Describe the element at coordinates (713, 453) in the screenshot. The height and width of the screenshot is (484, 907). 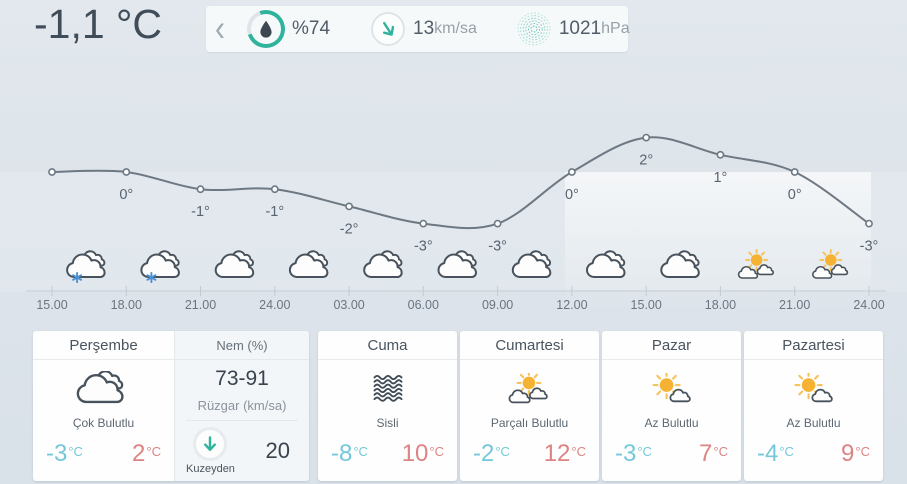
I see `max-temp: 7°C` at that location.